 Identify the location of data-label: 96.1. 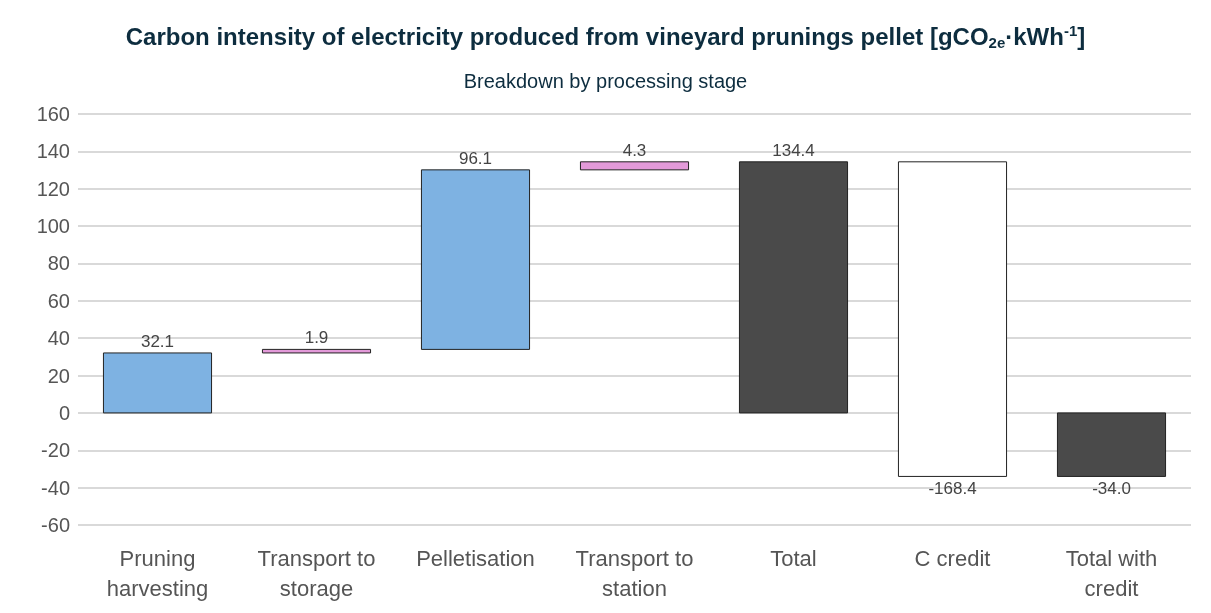
(475, 158).